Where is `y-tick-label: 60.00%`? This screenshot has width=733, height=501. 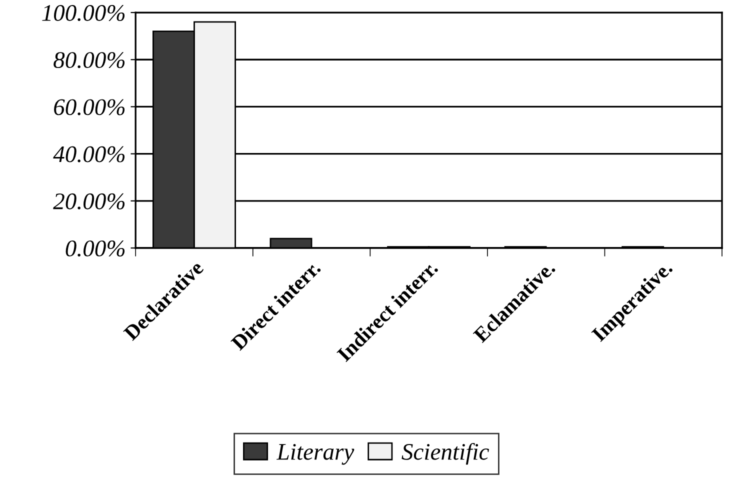
y-tick-label: 60.00% is located at coordinates (89, 107).